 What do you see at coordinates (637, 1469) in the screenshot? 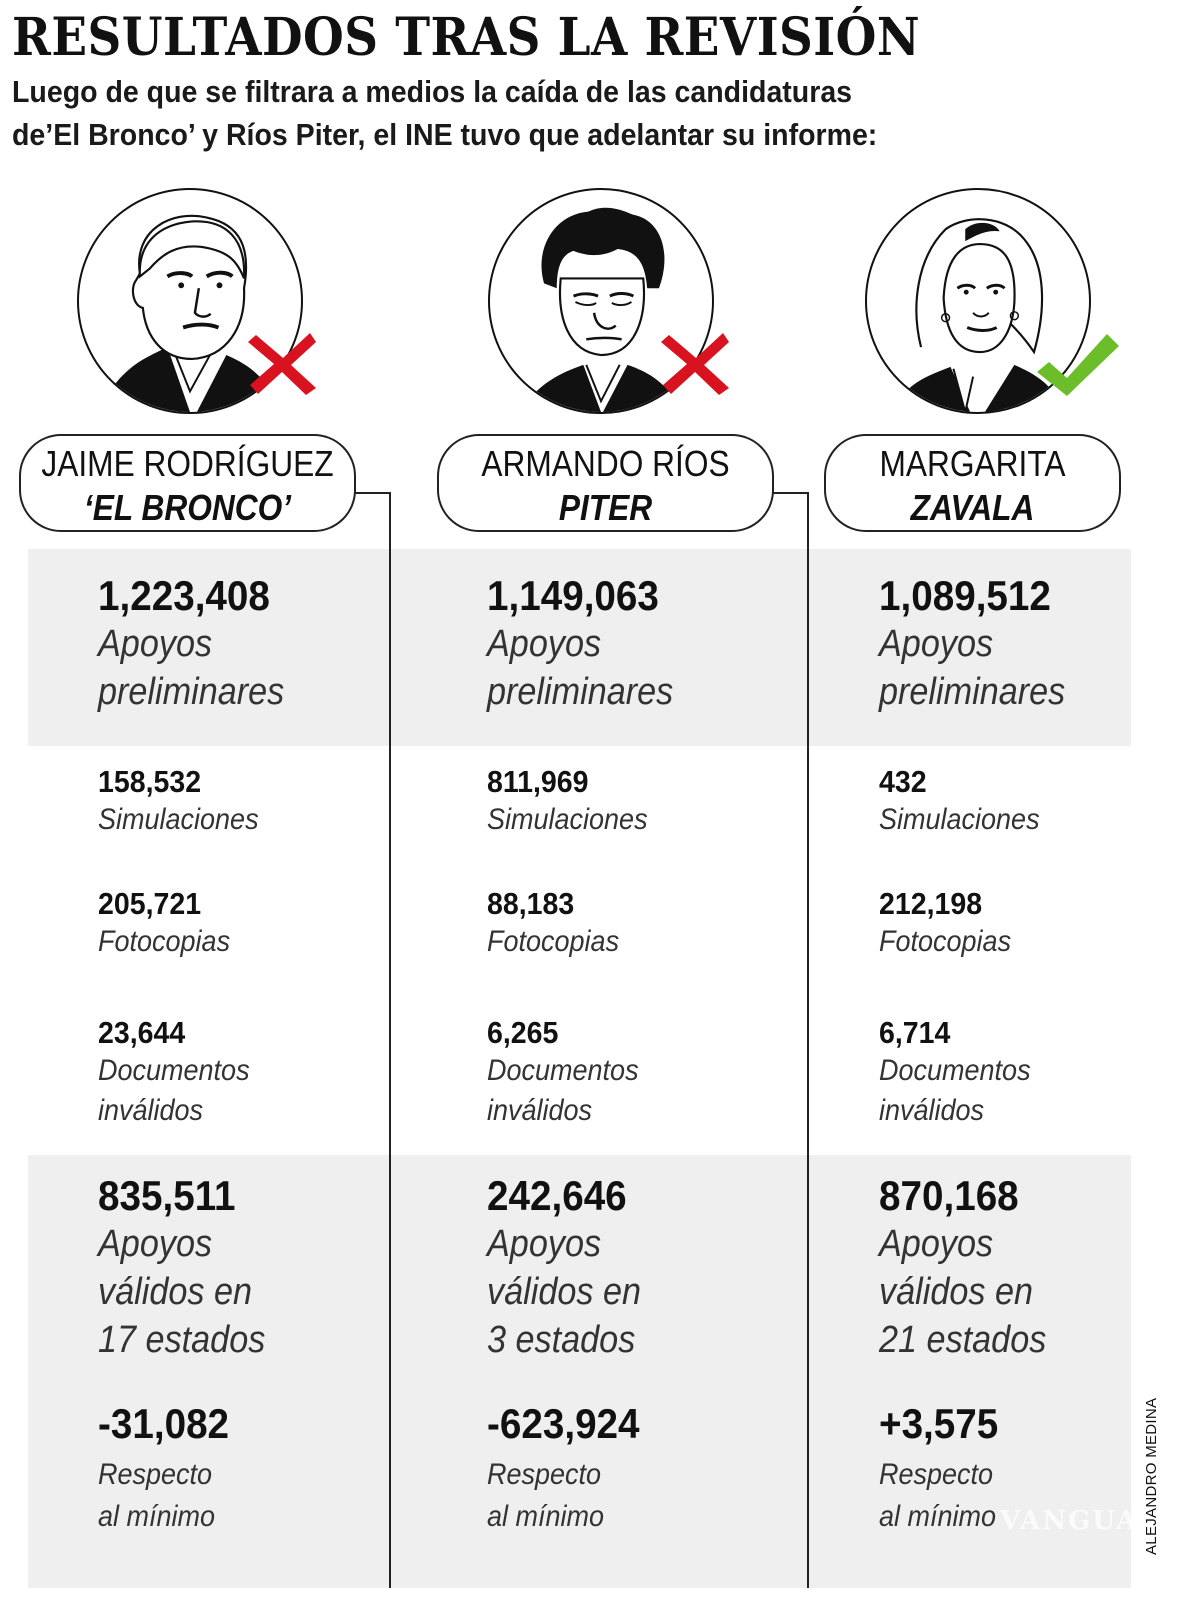
I see `stat-respecto-minimo-2: -623,924 Respecto al mínimo` at bounding box center [637, 1469].